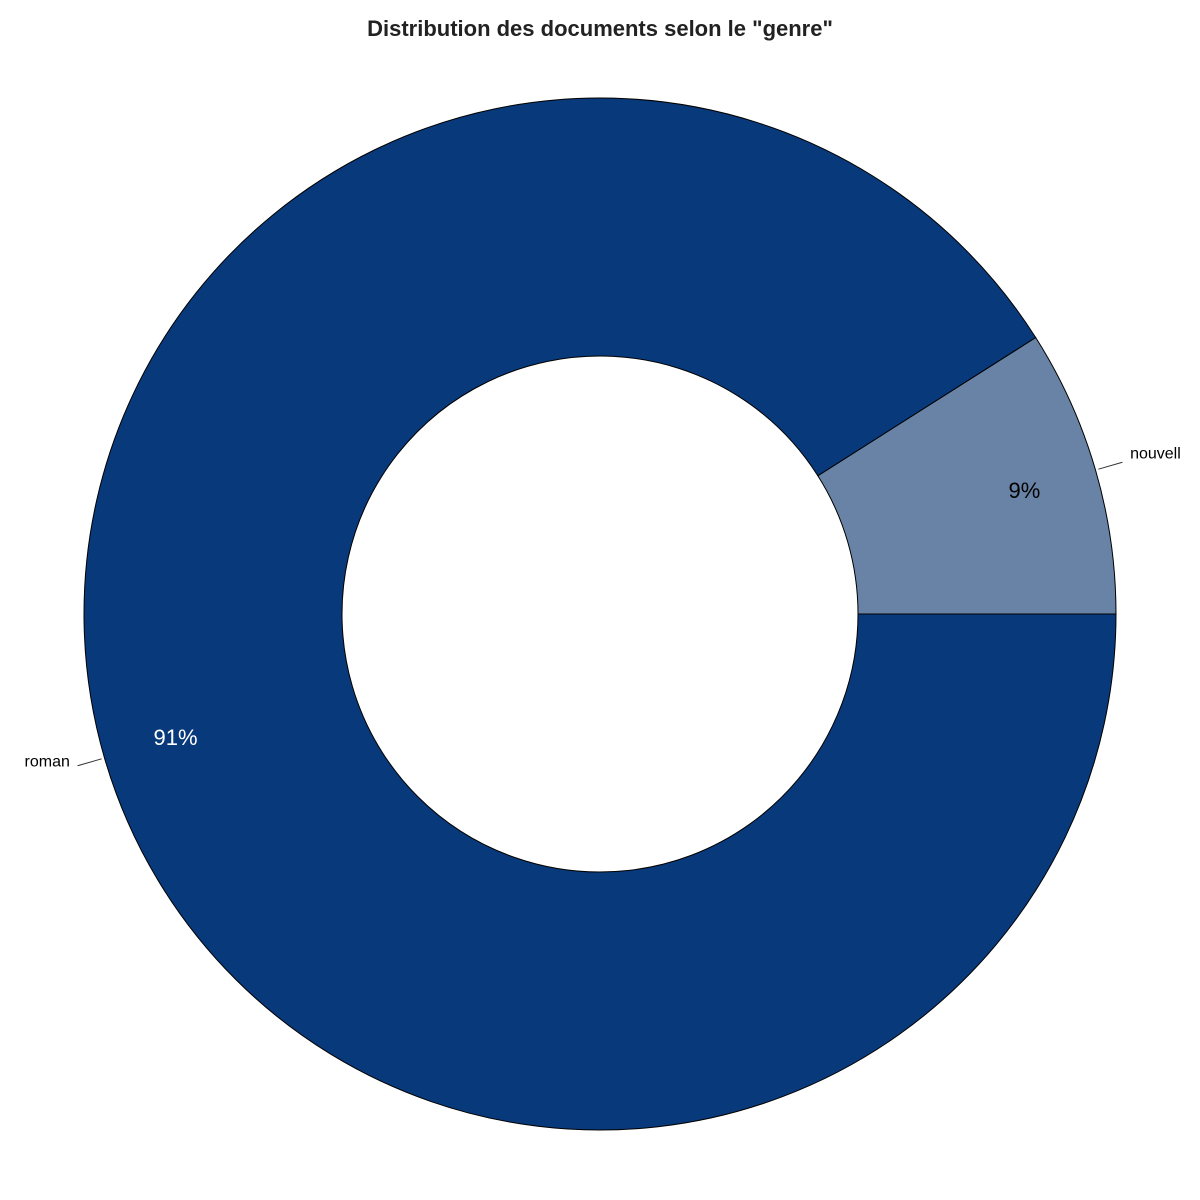 The height and width of the screenshot is (1200, 1200). What do you see at coordinates (1110, 465) in the screenshot?
I see `leader-line-nouvell` at bounding box center [1110, 465].